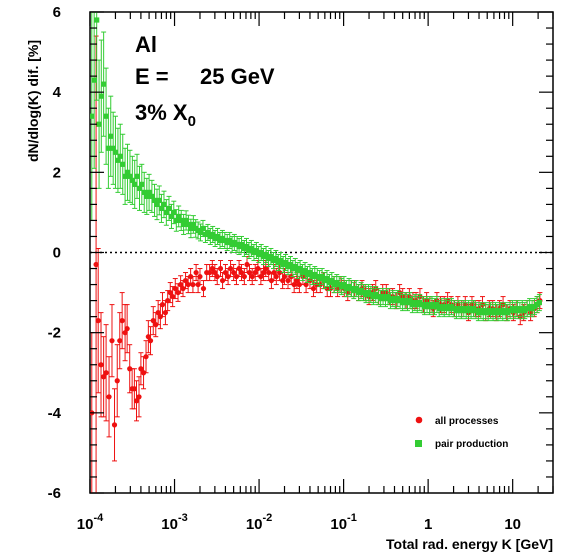 Image resolution: width=562 pixels, height=553 pixels. Describe the element at coordinates (259, 522) in the screenshot. I see `x-tick-label: 10⁻²` at that location.